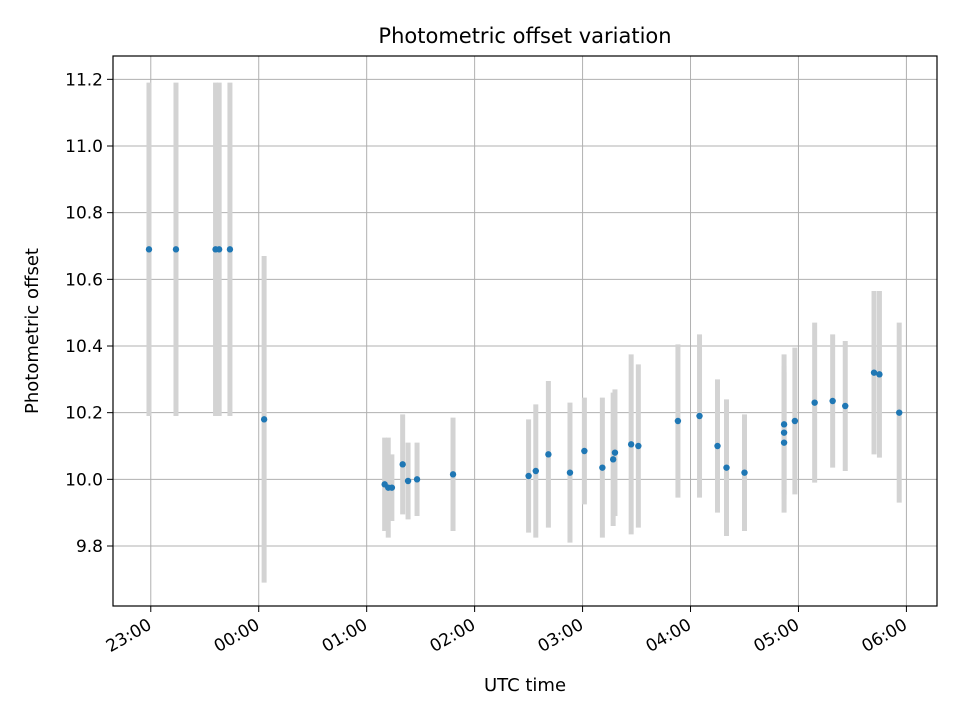  I want to click on y-tick-label: 11.0, so click(84, 147).